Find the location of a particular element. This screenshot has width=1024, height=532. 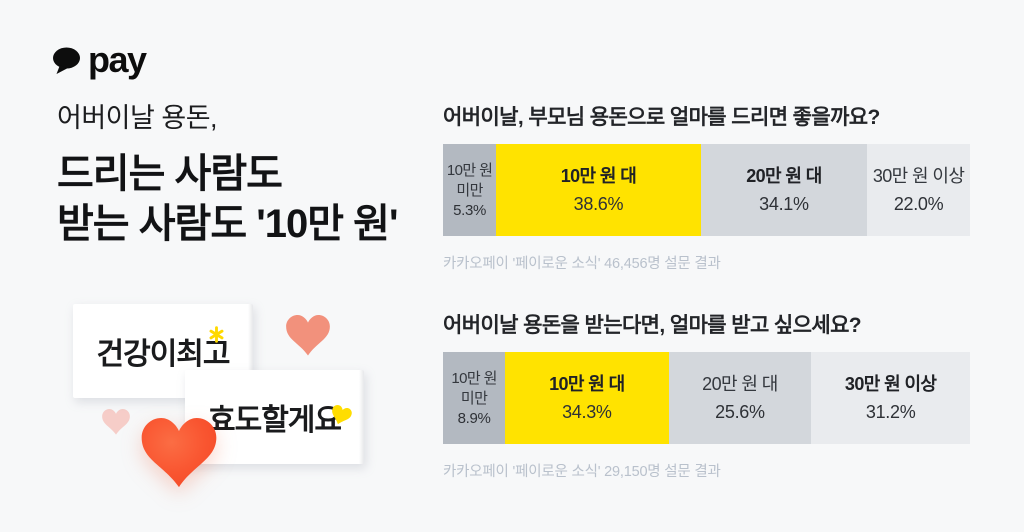

segment-value: 38.6% is located at coordinates (598, 203).